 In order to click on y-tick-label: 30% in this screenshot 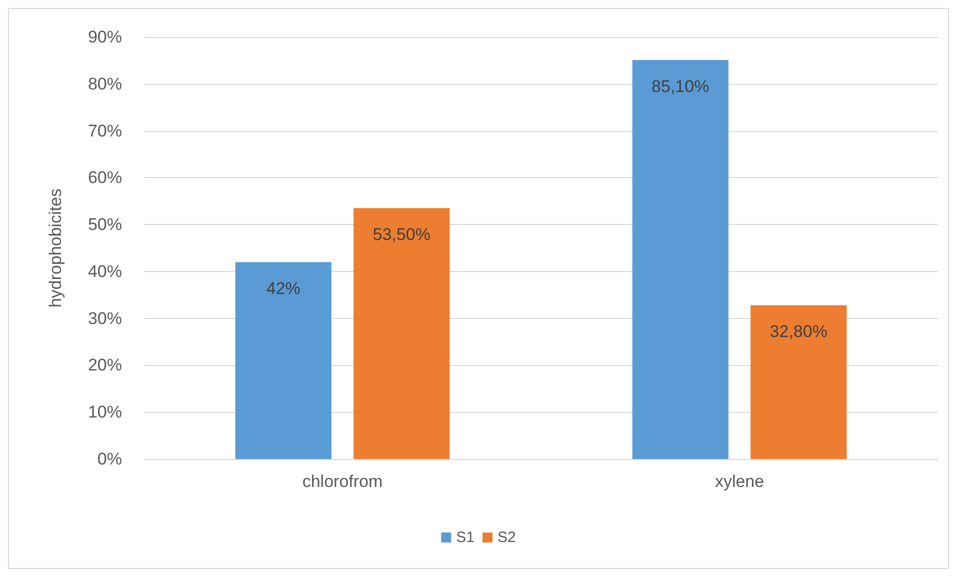, I will do `click(105, 318)`.